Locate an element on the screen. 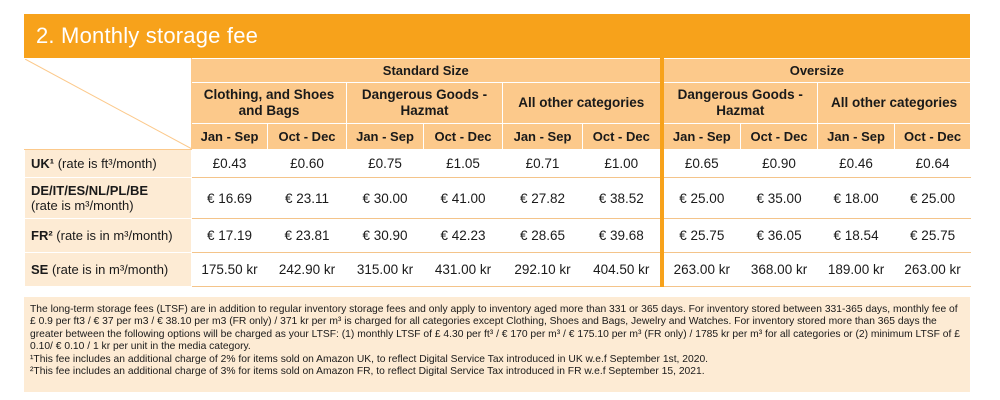 The width and height of the screenshot is (1000, 400). fee-cell: € 38.52 is located at coordinates (622, 198).